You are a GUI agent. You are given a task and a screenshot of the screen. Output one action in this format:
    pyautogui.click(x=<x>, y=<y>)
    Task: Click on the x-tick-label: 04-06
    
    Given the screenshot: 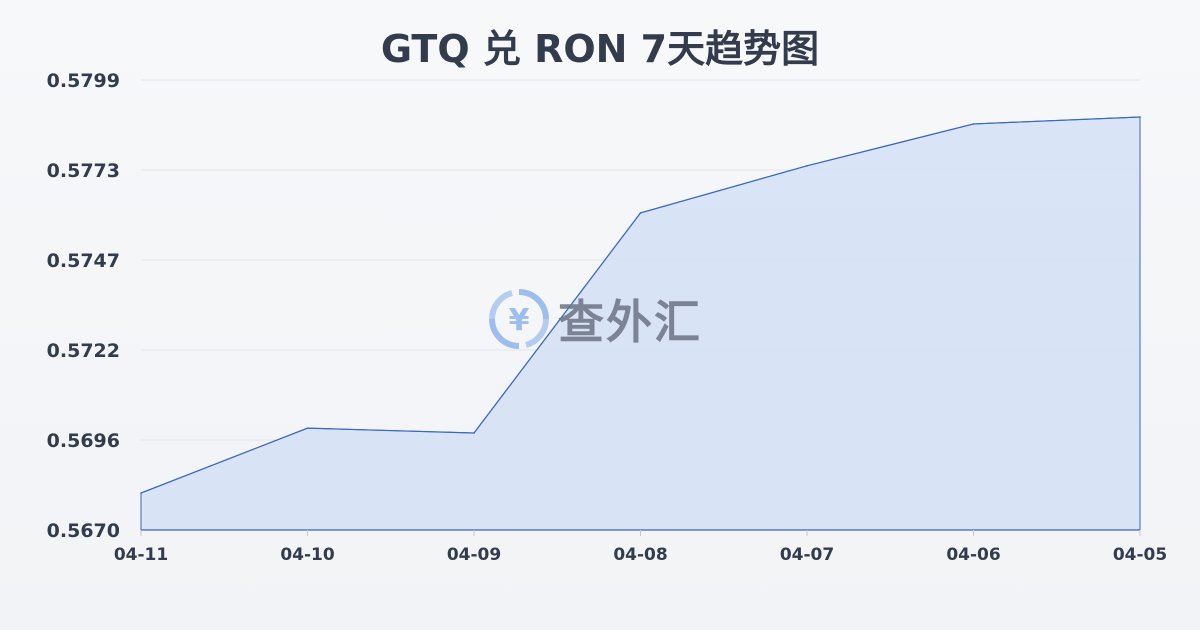 What is the action you would take?
    pyautogui.click(x=973, y=555)
    